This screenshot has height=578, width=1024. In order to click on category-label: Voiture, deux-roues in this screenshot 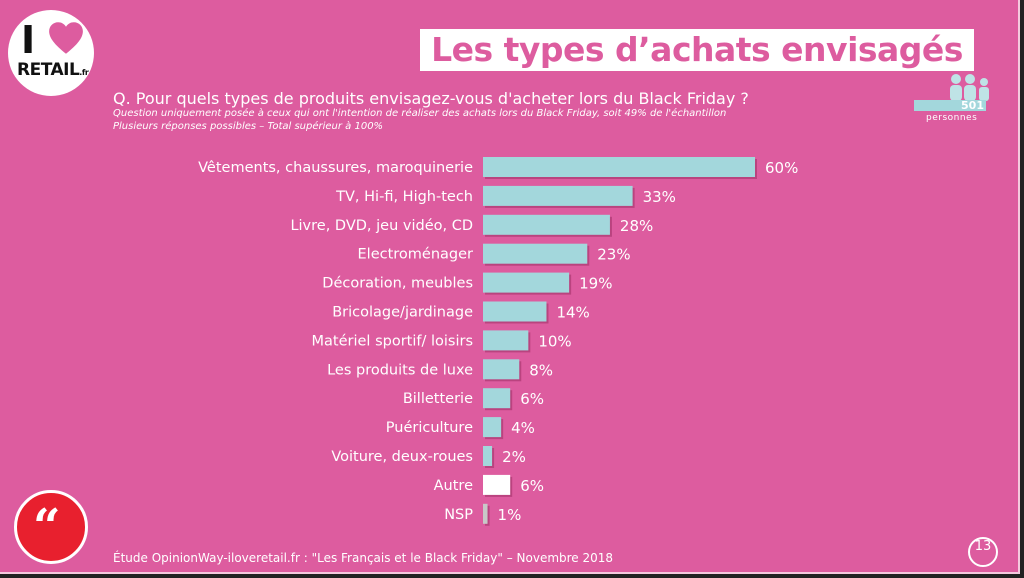, I will do `click(402, 457)`.